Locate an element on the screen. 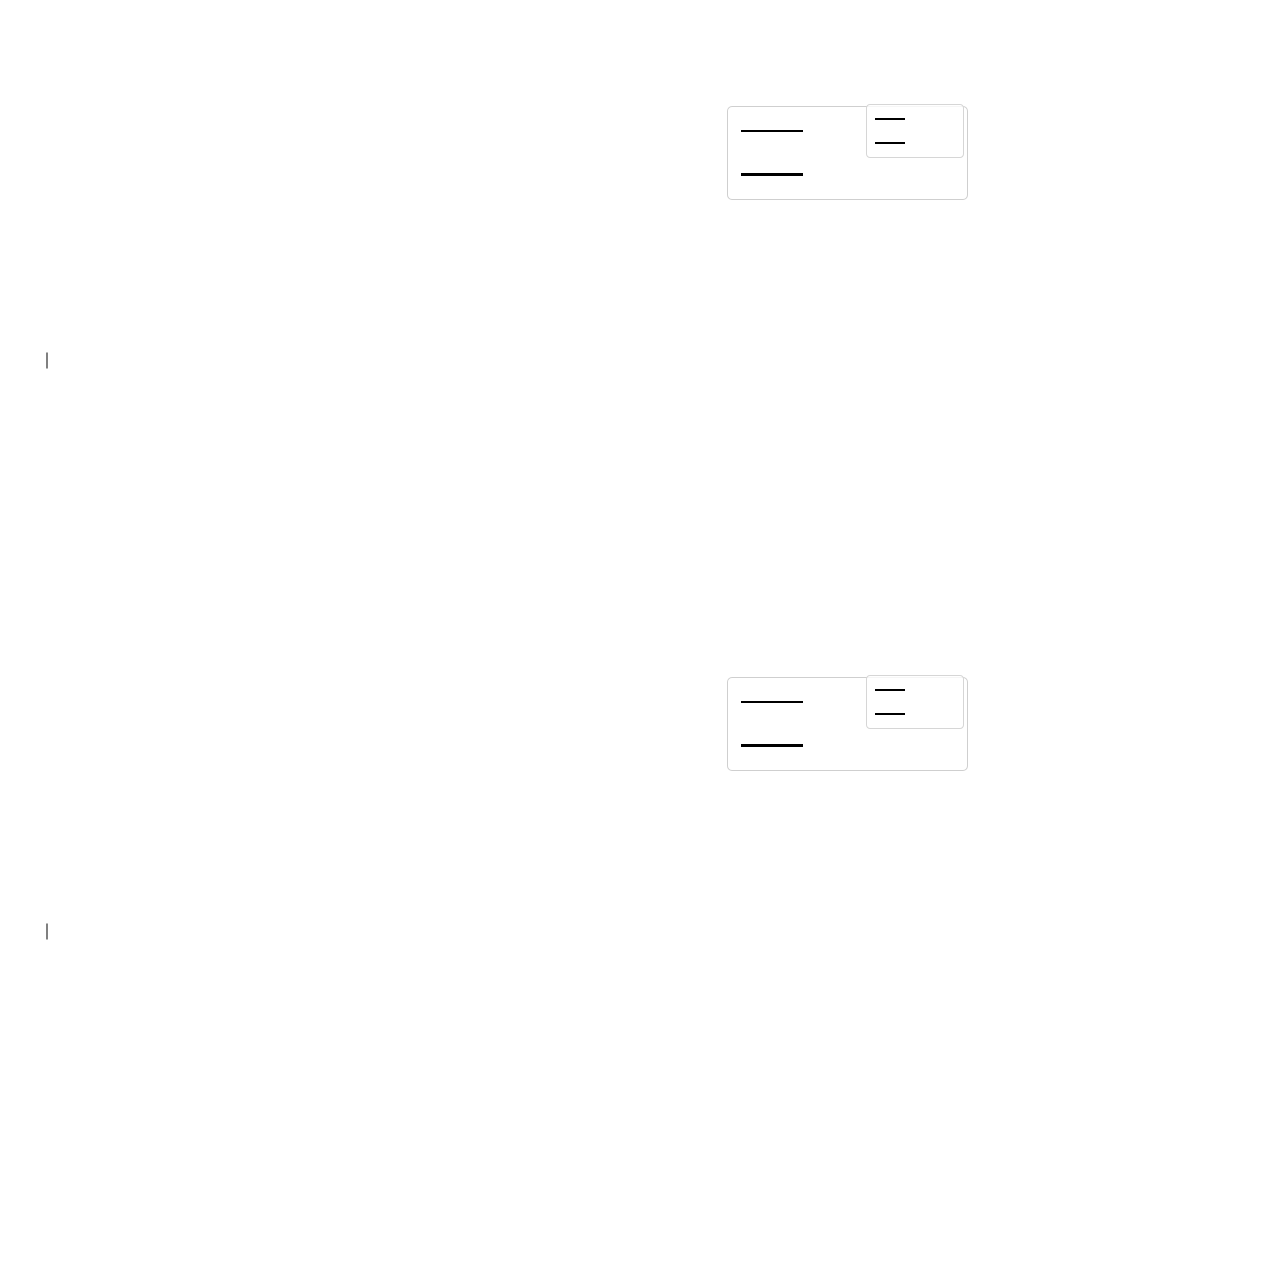 This screenshot has height=1280, width=1280. legend-row-beam1 is located at coordinates (854, 130).